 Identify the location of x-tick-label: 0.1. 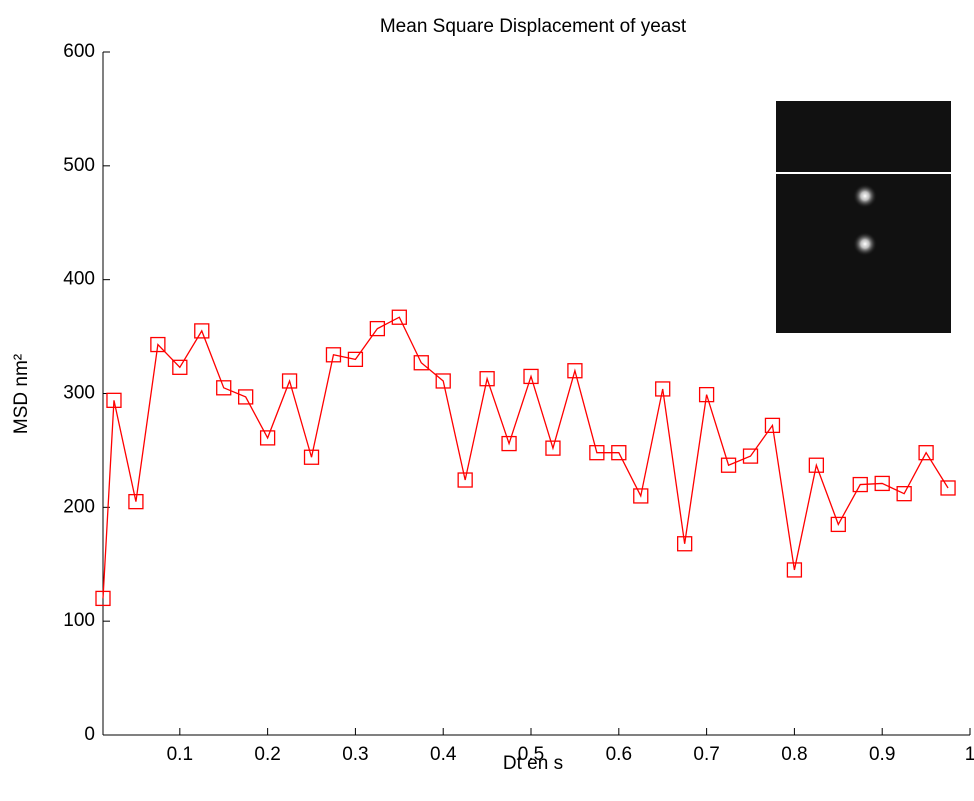
(180, 754).